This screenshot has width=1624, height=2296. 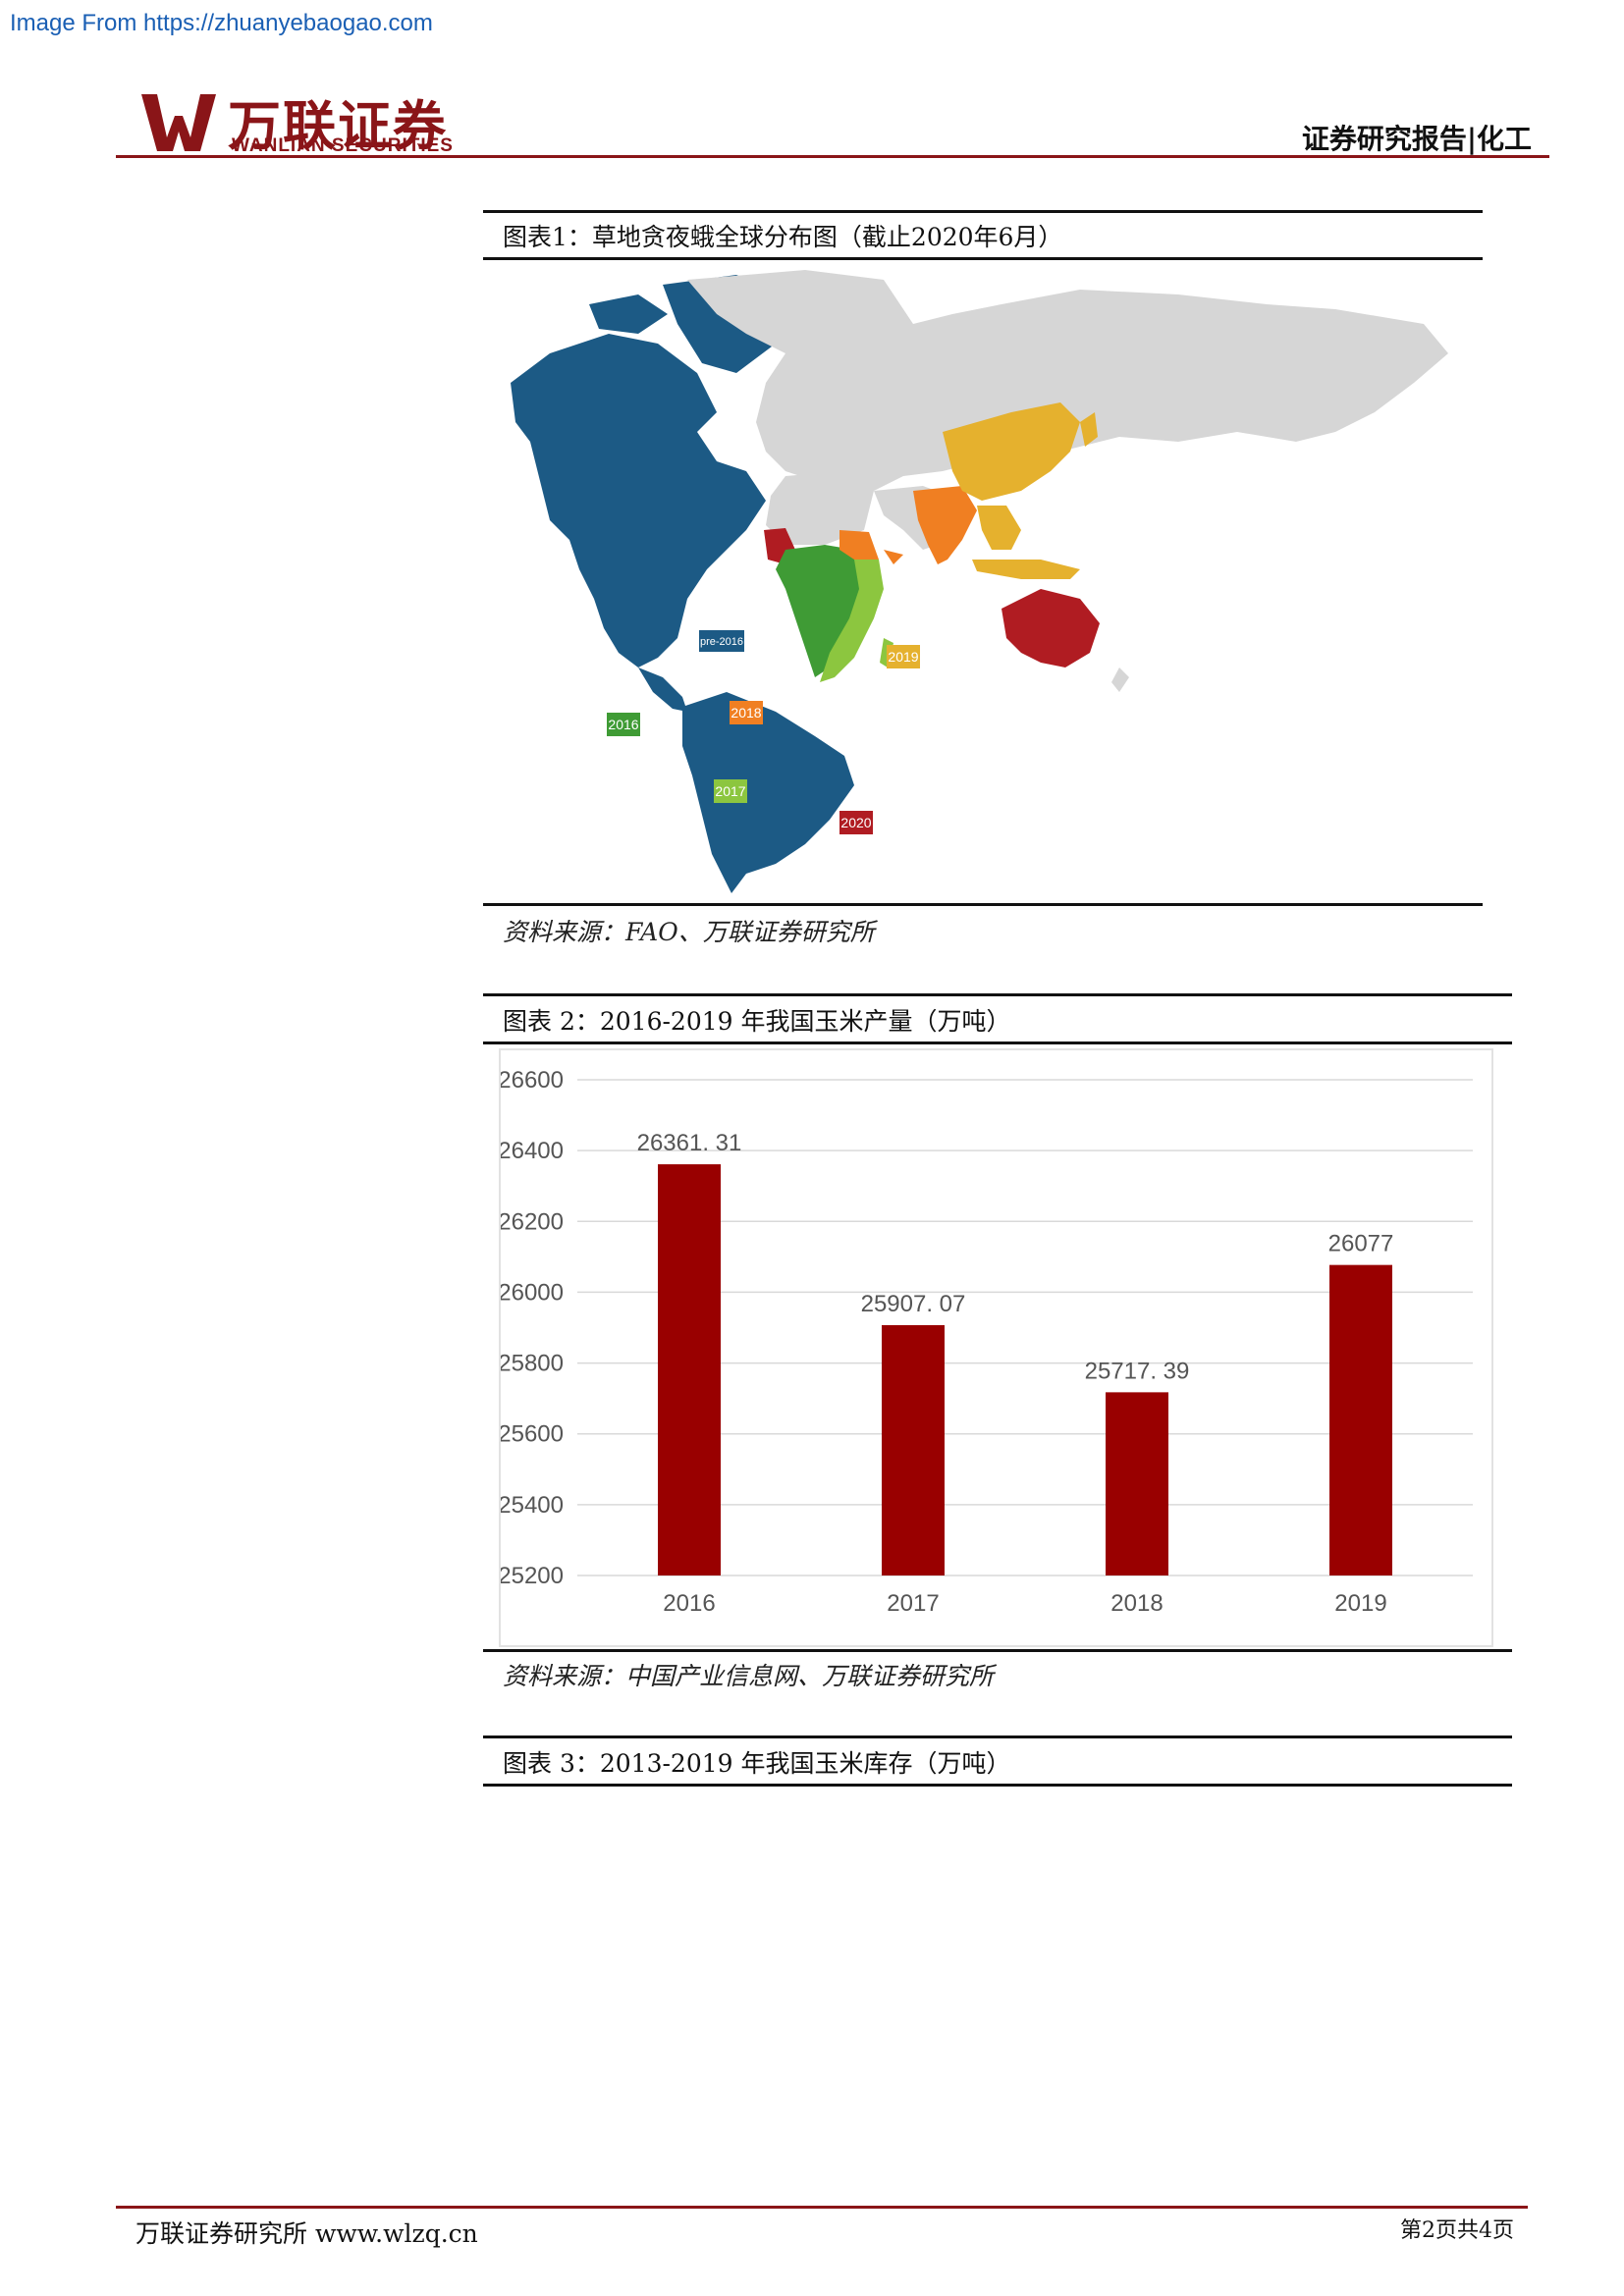 I want to click on indonesia-2019-shape, so click(x=1026, y=569).